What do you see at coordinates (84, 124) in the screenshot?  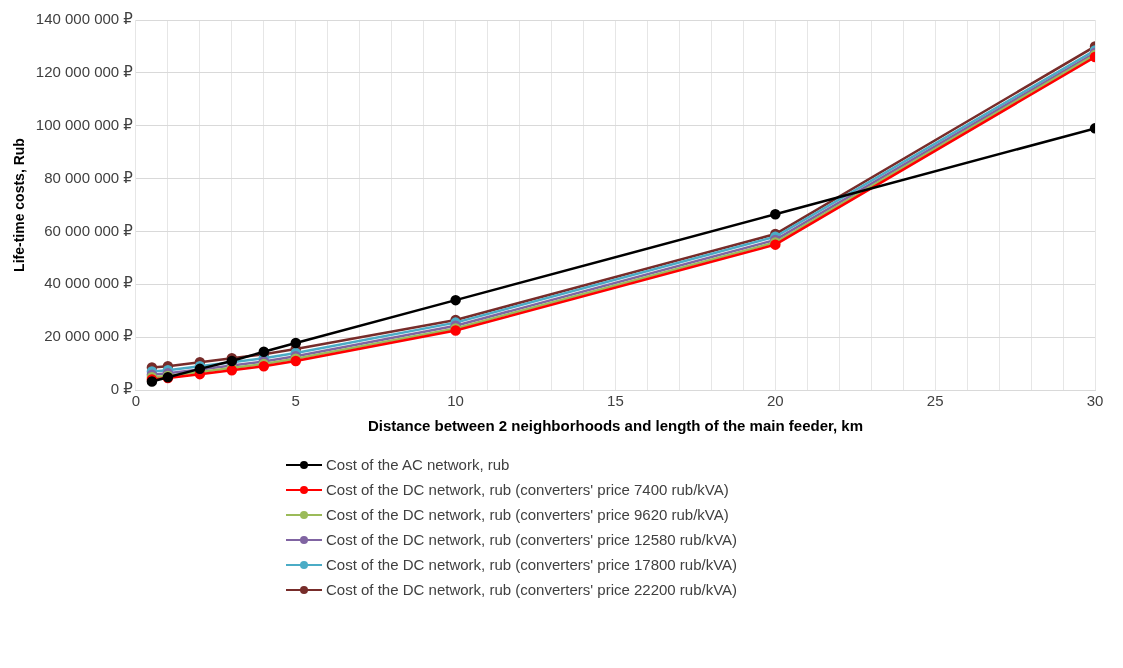 I see `y-tick-label: 100 000 000 ₽` at bounding box center [84, 124].